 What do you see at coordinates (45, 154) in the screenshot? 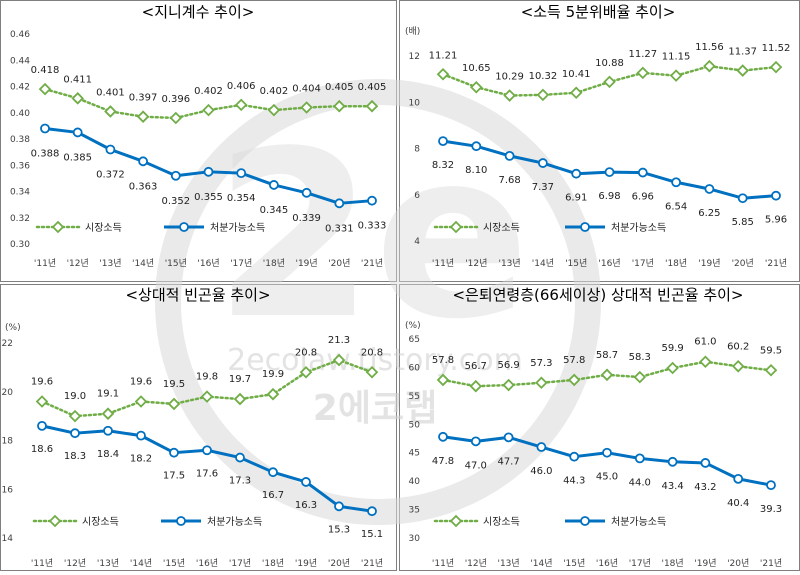
I see `data-label: 0.388` at bounding box center [45, 154].